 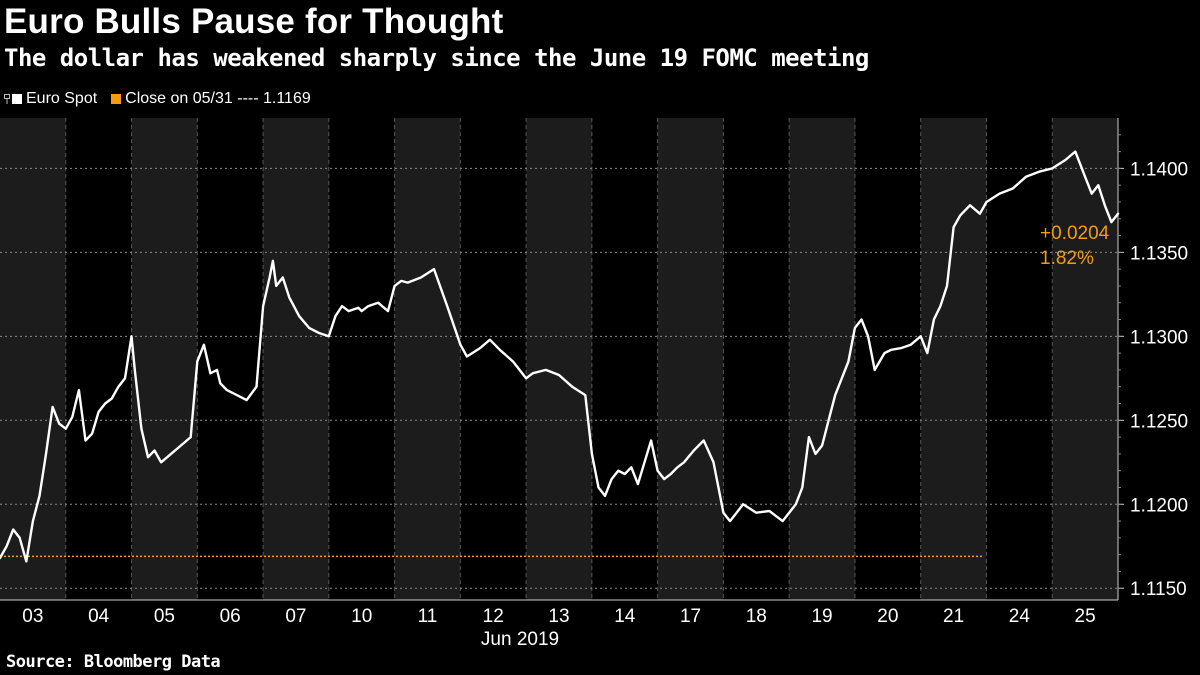 I want to click on y-tick-label: 1.1150, so click(x=1158, y=589).